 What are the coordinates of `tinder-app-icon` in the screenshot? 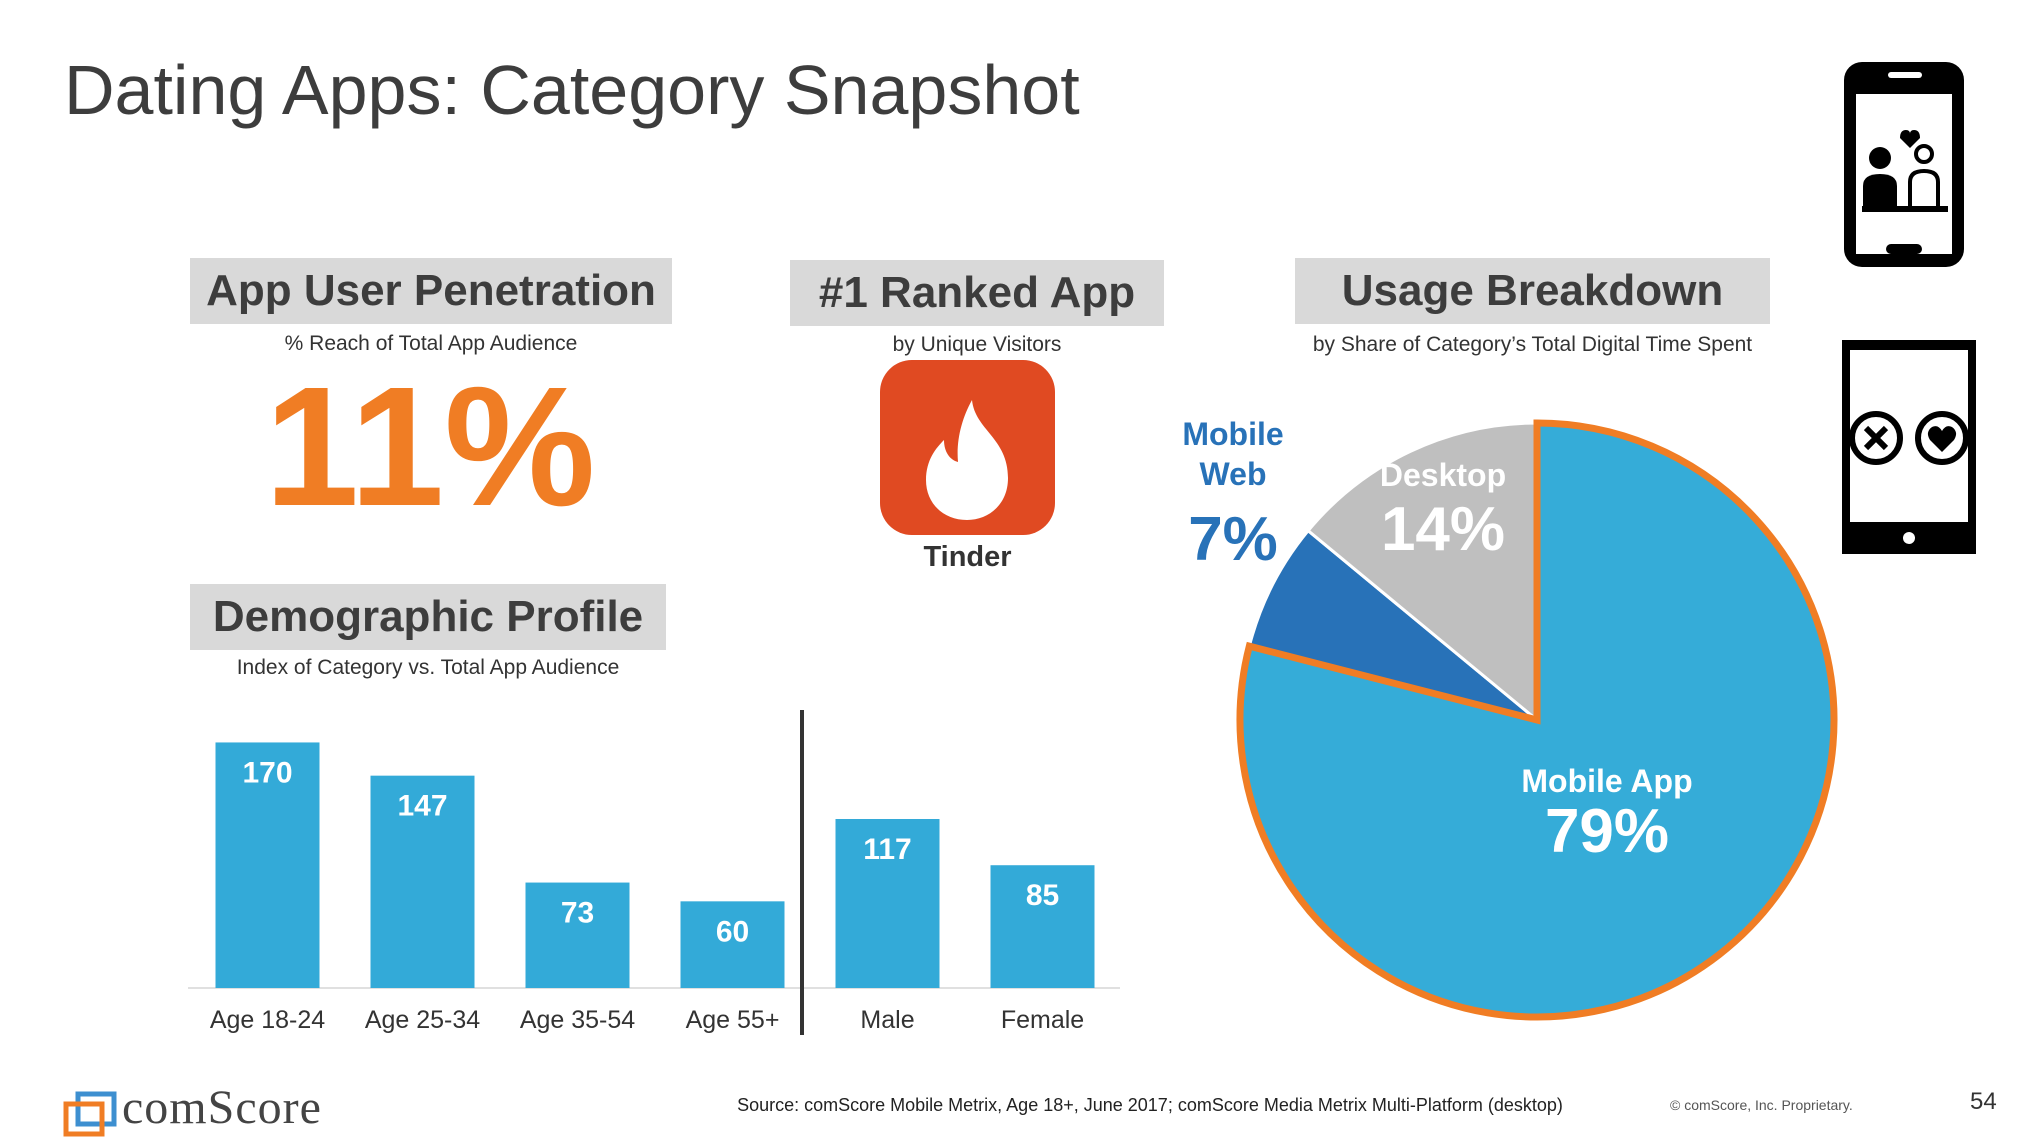 It's located at (967, 447).